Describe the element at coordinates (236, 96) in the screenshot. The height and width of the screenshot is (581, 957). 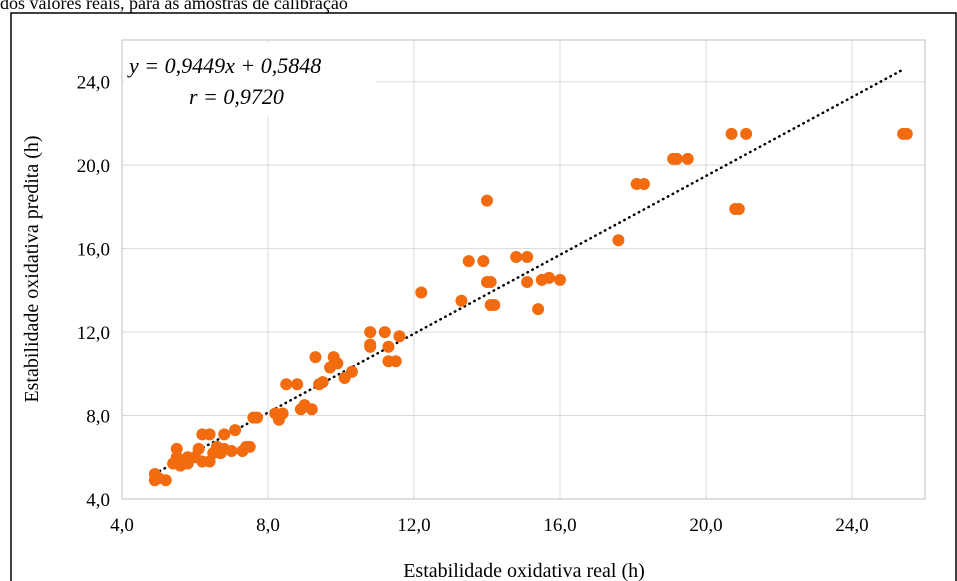
I see `correlation-coefficient: r = 0,9720` at that location.